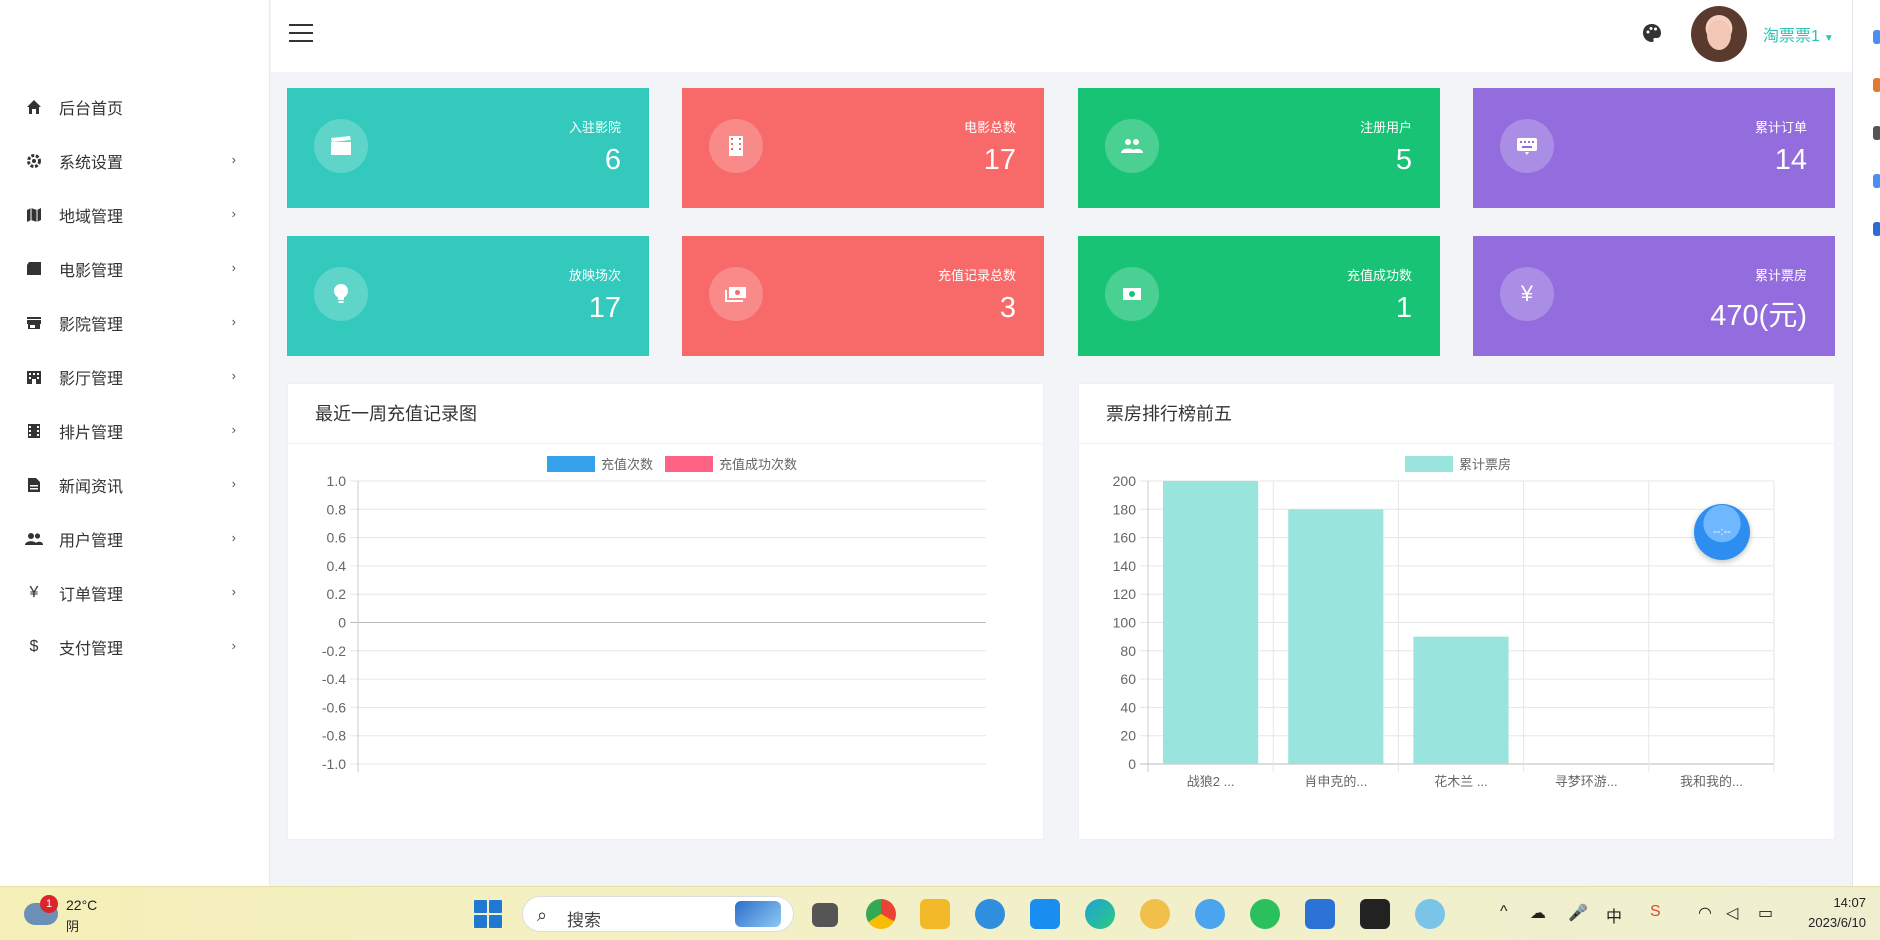  I want to click on ime-indicator: 中, so click(1614, 917).